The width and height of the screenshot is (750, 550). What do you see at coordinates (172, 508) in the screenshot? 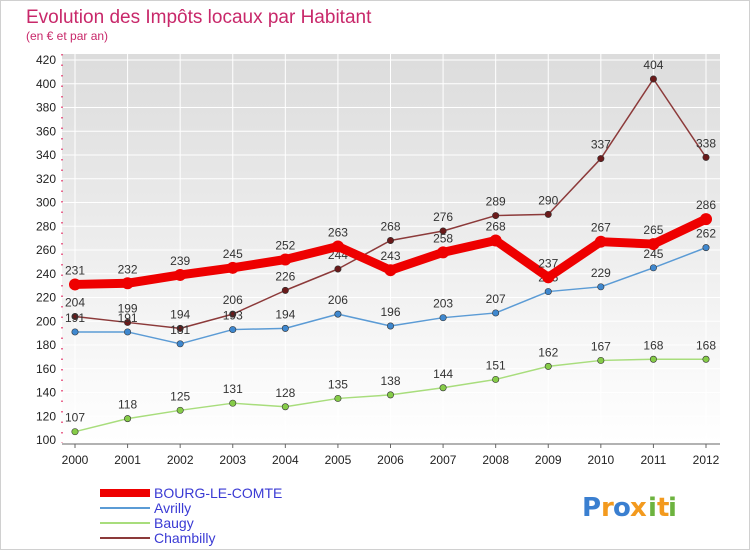
I see `legend-label: Avrilly` at bounding box center [172, 508].